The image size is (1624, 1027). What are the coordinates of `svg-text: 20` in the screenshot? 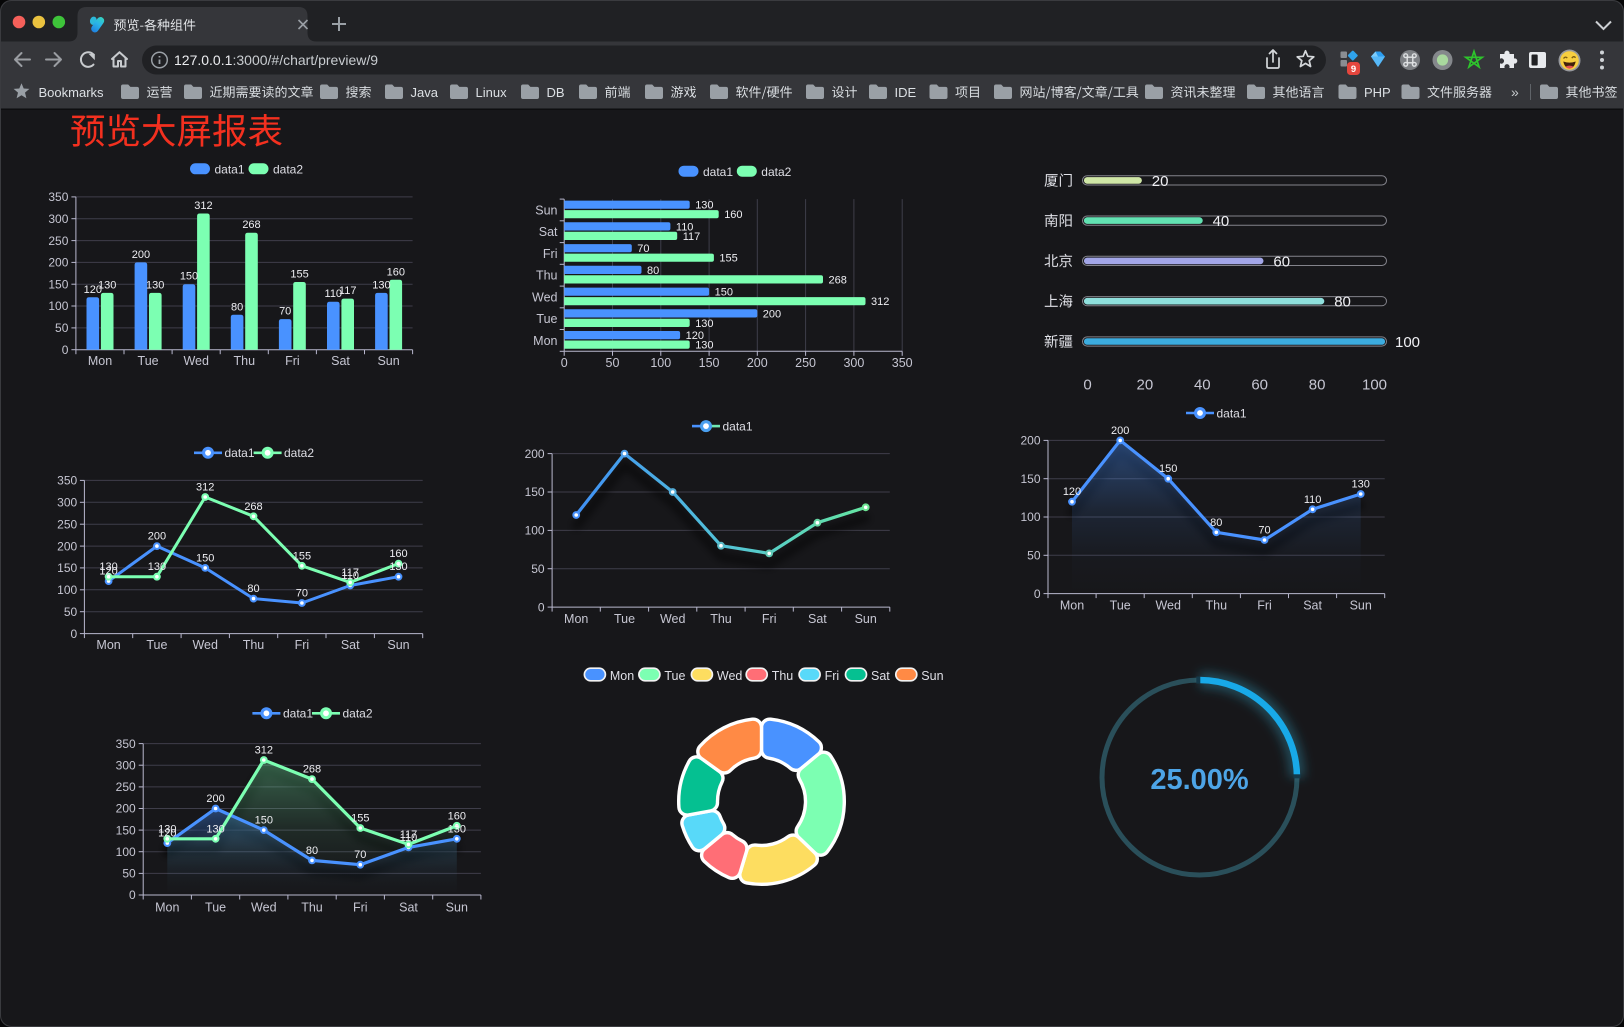 It's located at (1145, 384).